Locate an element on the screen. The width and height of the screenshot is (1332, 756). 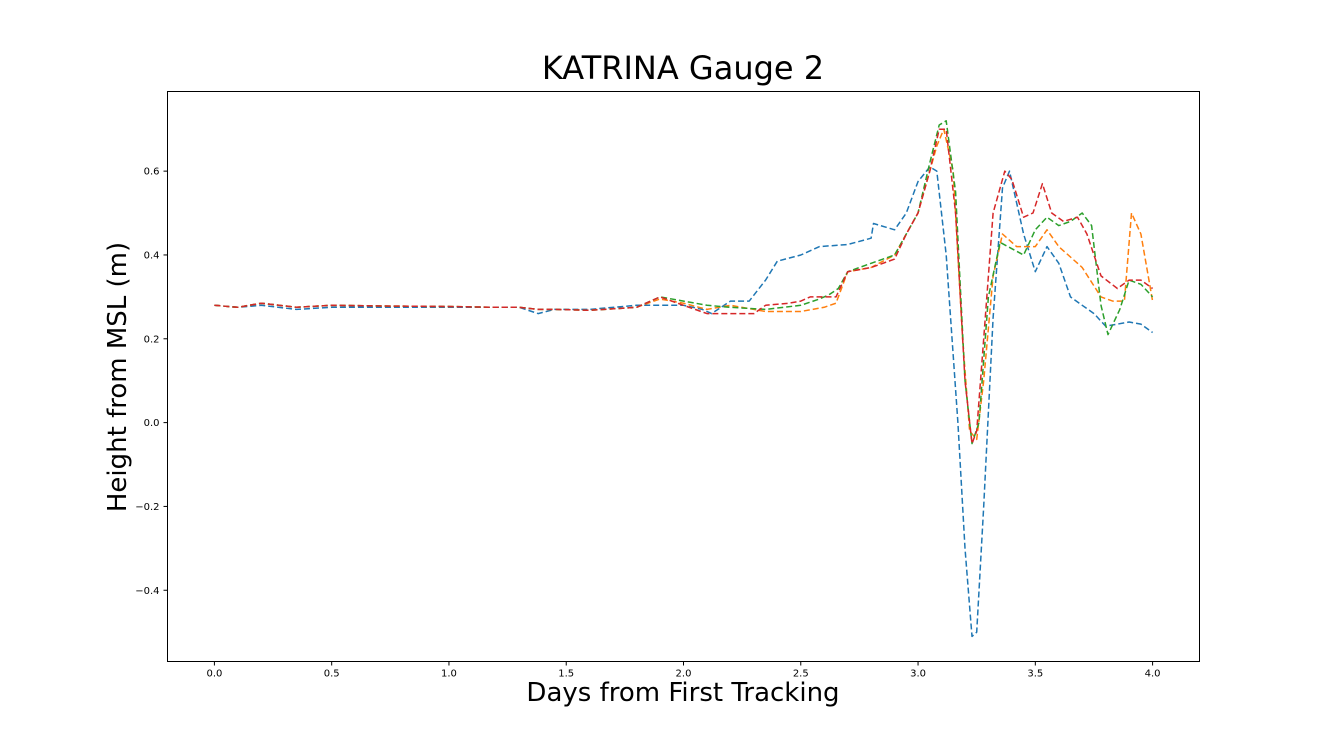
x-axis-label: Days from First Tracking is located at coordinates (682, 693).